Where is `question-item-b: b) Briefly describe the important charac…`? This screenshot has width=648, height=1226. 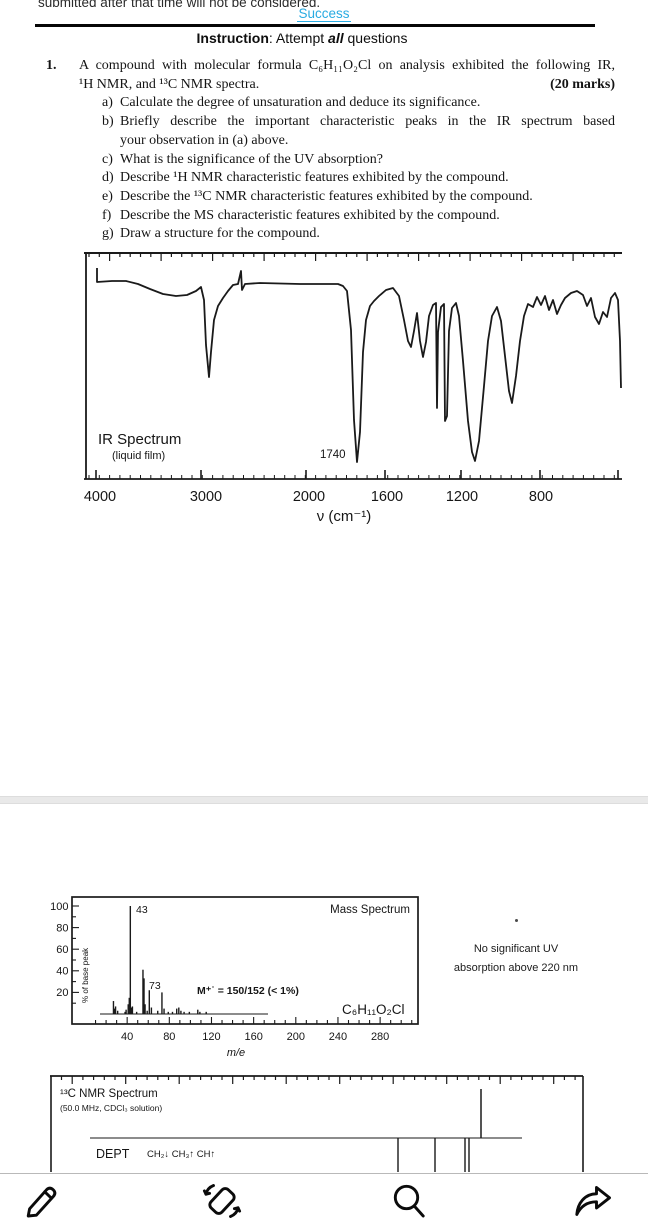
question-item-b: b) Briefly describe the important charac… is located at coordinates (358, 131).